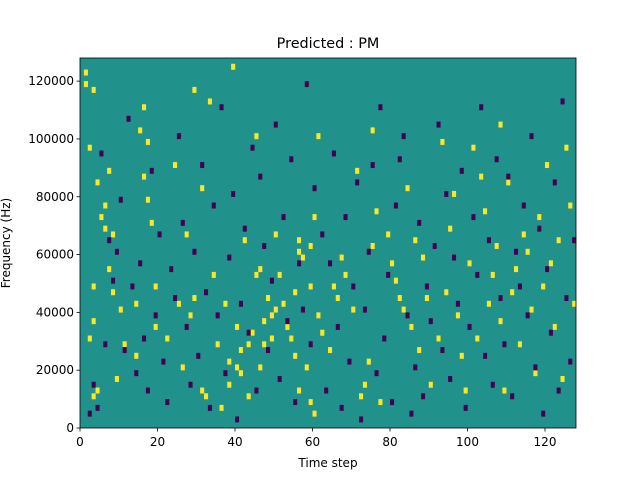 The width and height of the screenshot is (640, 480). Describe the element at coordinates (234, 442) in the screenshot. I see `x-tick-label: 40` at that location.